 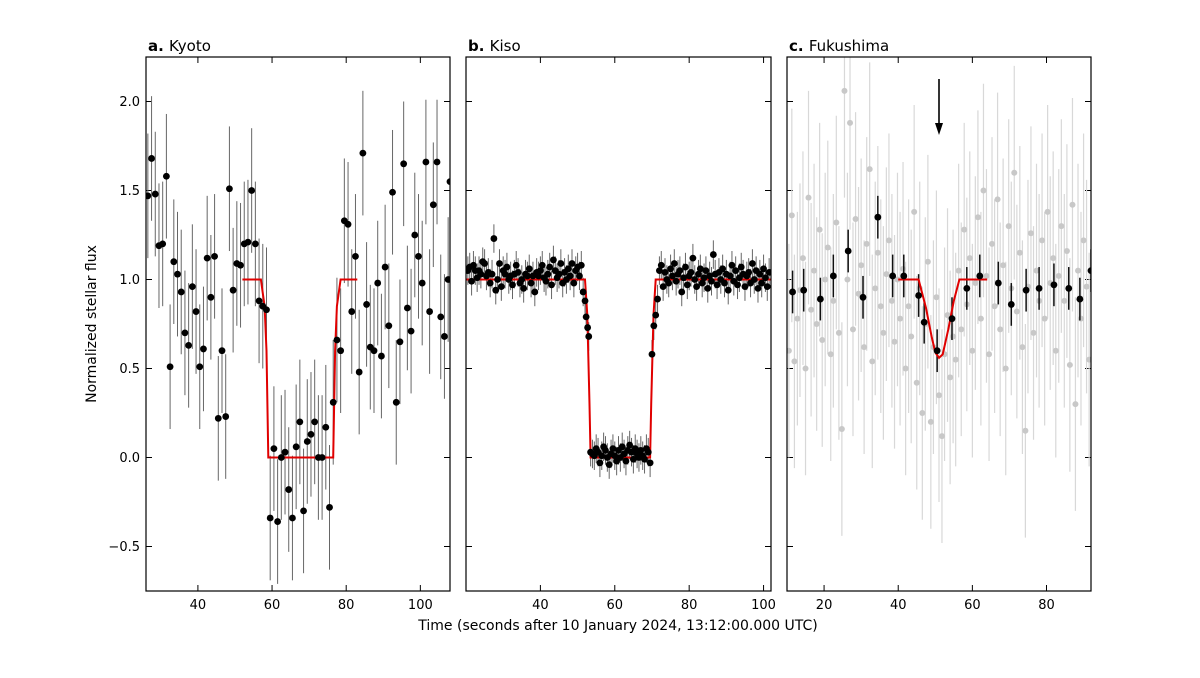 I want to click on x-tick-label: 80, so click(x=1046, y=605).